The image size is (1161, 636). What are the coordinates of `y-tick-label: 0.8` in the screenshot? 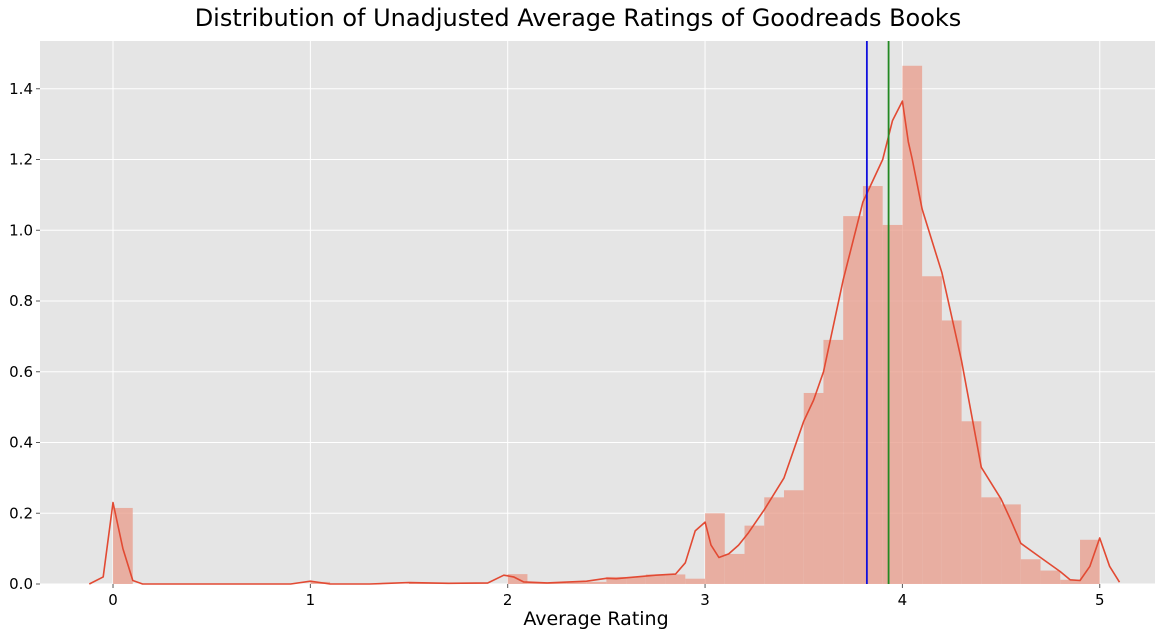 It's located at (21, 301).